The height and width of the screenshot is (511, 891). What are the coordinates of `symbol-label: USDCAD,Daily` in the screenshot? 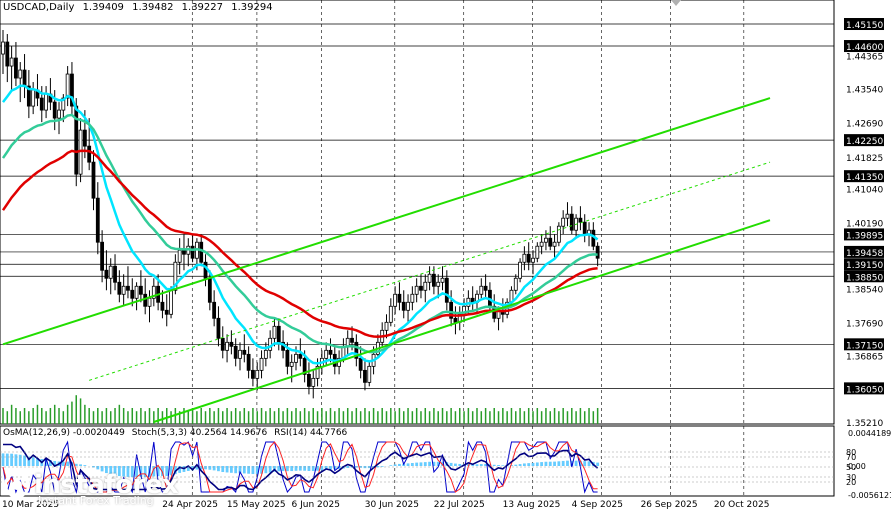 It's located at (39, 7).